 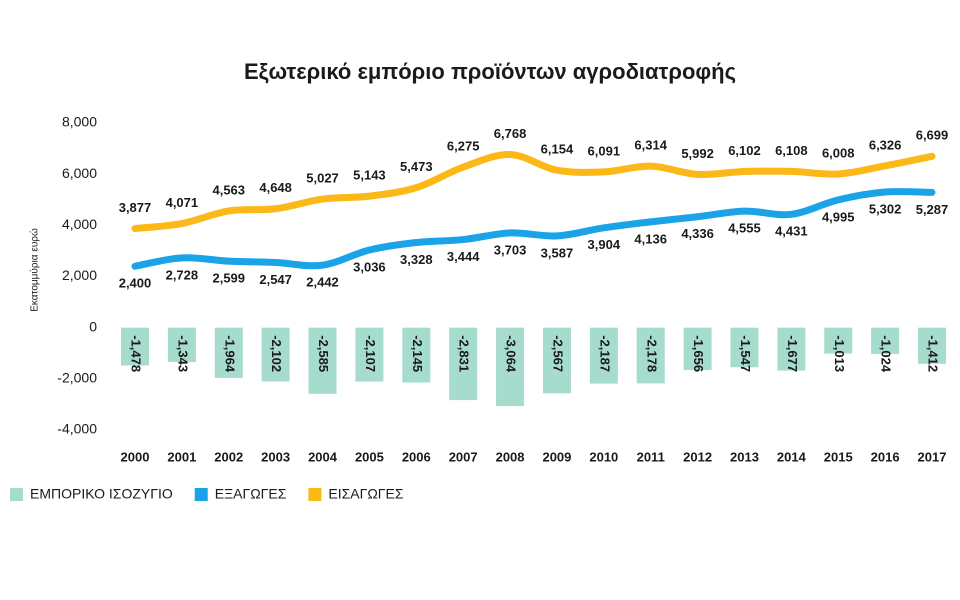 I want to click on x-tick-label: 2014, so click(x=792, y=456).